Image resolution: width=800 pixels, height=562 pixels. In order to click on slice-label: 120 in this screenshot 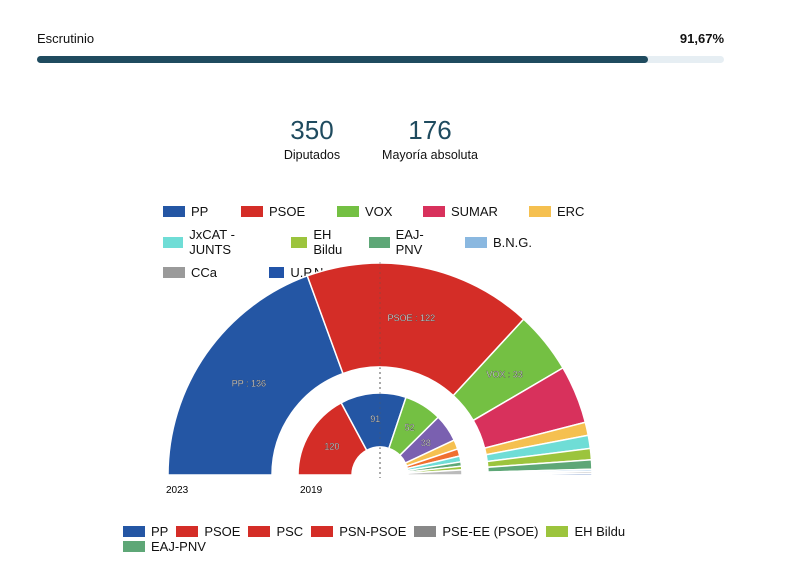, I will do `click(331, 446)`.